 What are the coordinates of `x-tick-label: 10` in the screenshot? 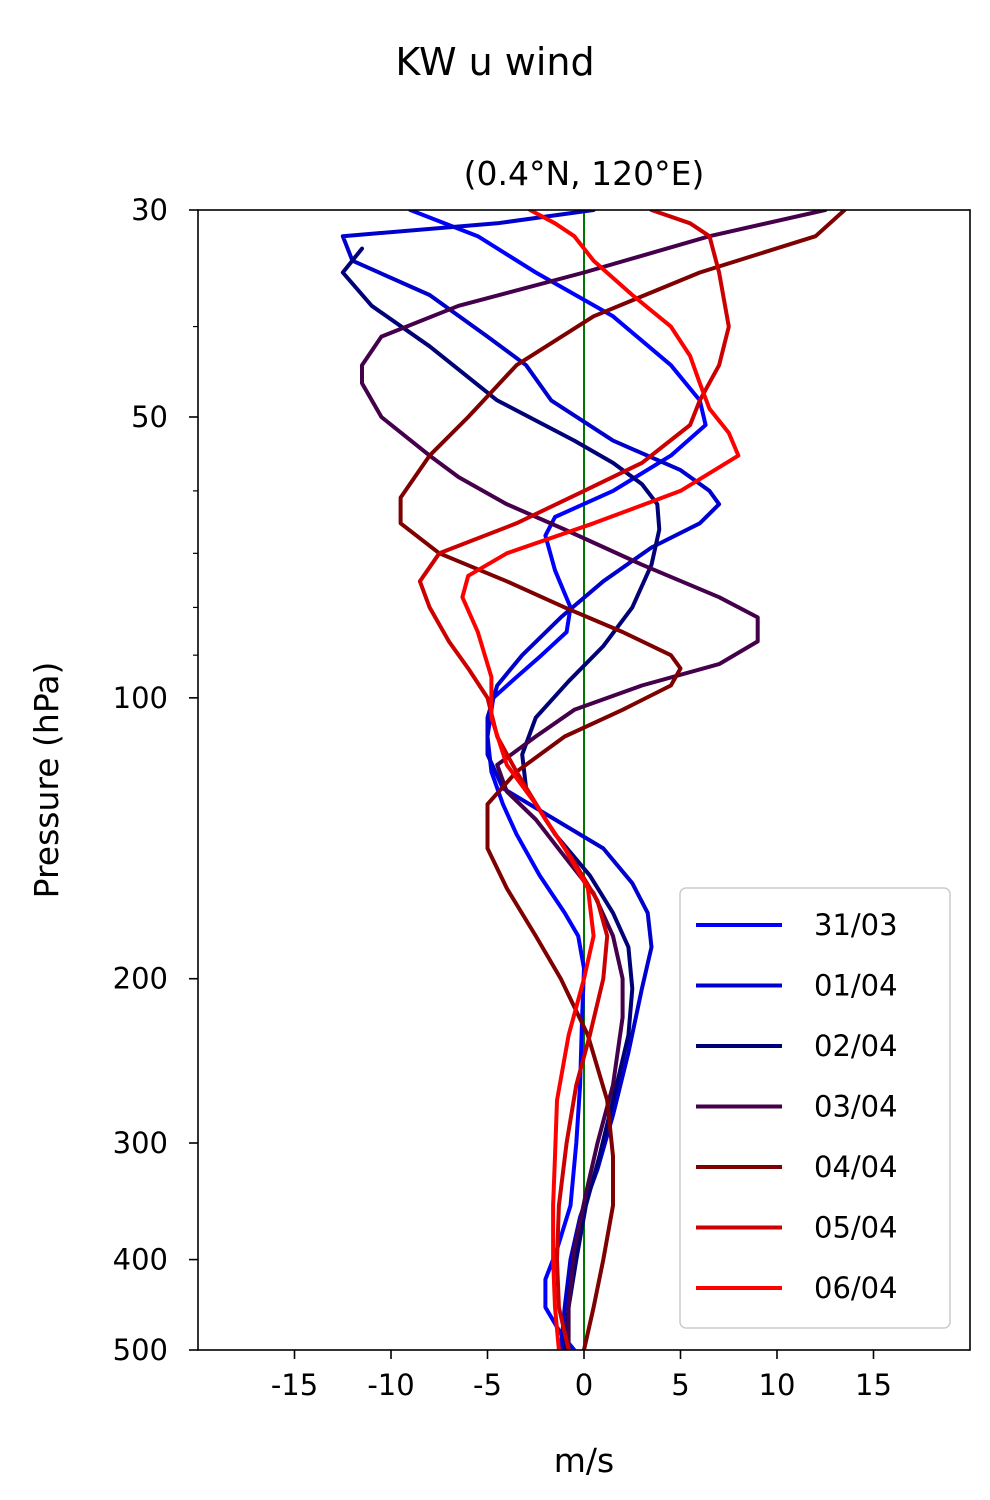 It's located at (777, 1385).